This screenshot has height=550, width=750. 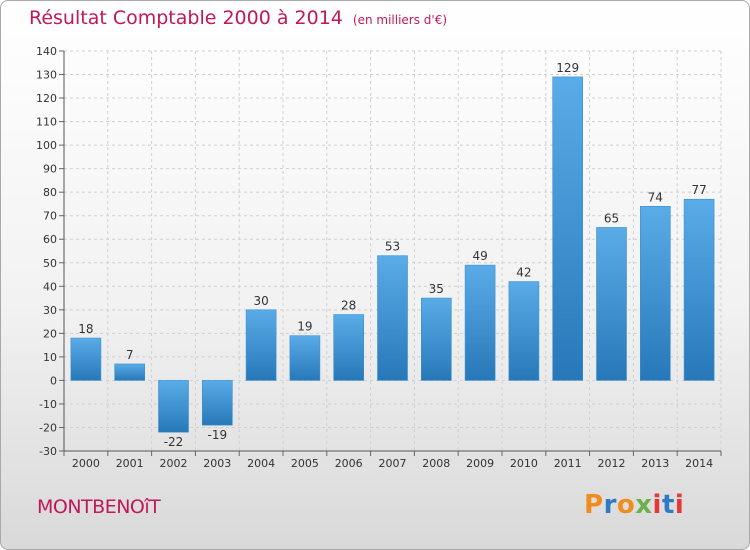 What do you see at coordinates (612, 463) in the screenshot?
I see `x-tick-label-2012: 2012` at bounding box center [612, 463].